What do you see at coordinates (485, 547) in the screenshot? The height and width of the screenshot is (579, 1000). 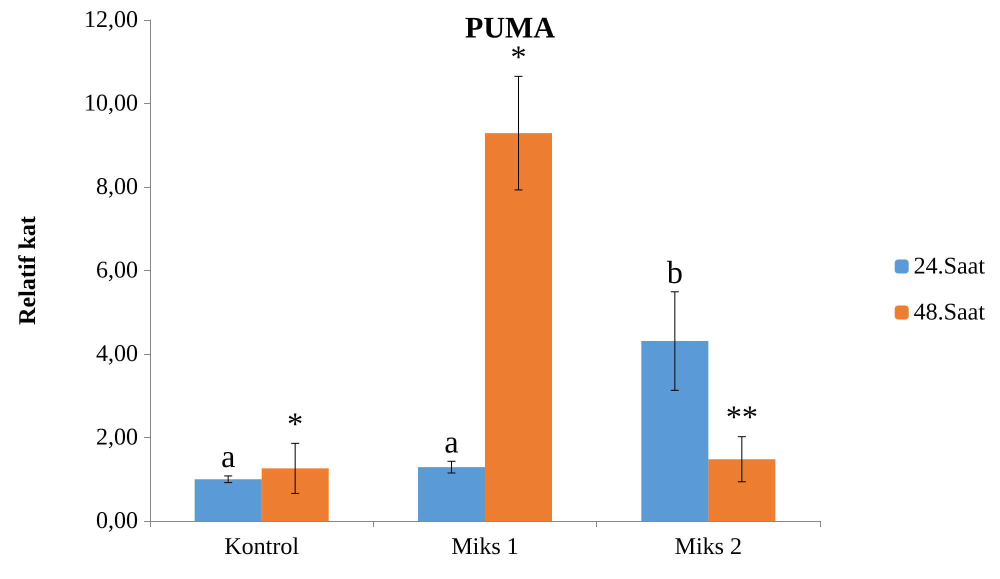 I see `x-tick-label: Miks 1` at bounding box center [485, 547].